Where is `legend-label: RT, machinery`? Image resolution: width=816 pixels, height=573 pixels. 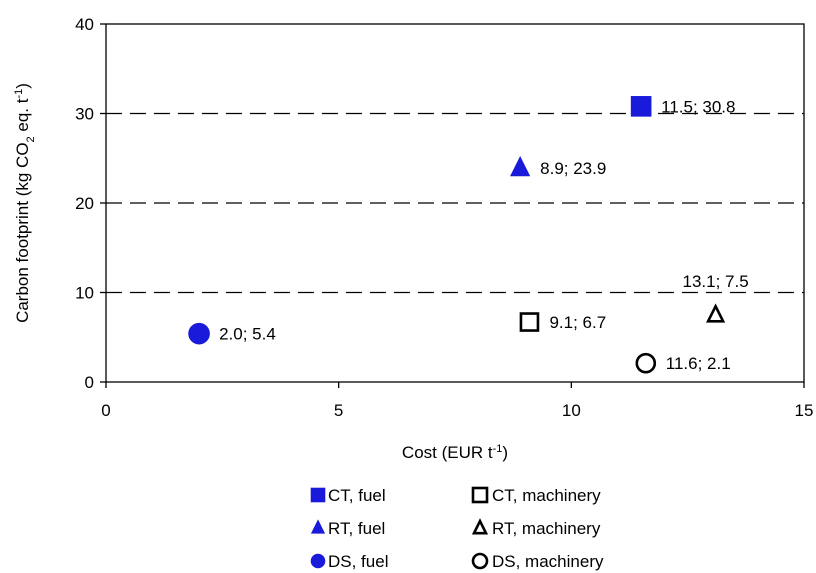
legend-label: RT, machinery is located at coordinates (546, 528).